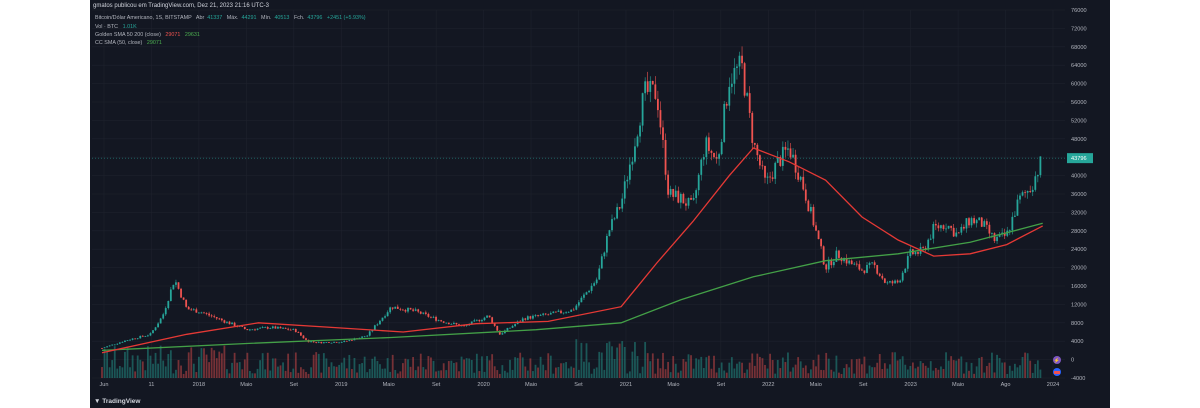  Describe the element at coordinates (626, 385) in the screenshot. I see `x-tick-label: 2021` at that location.